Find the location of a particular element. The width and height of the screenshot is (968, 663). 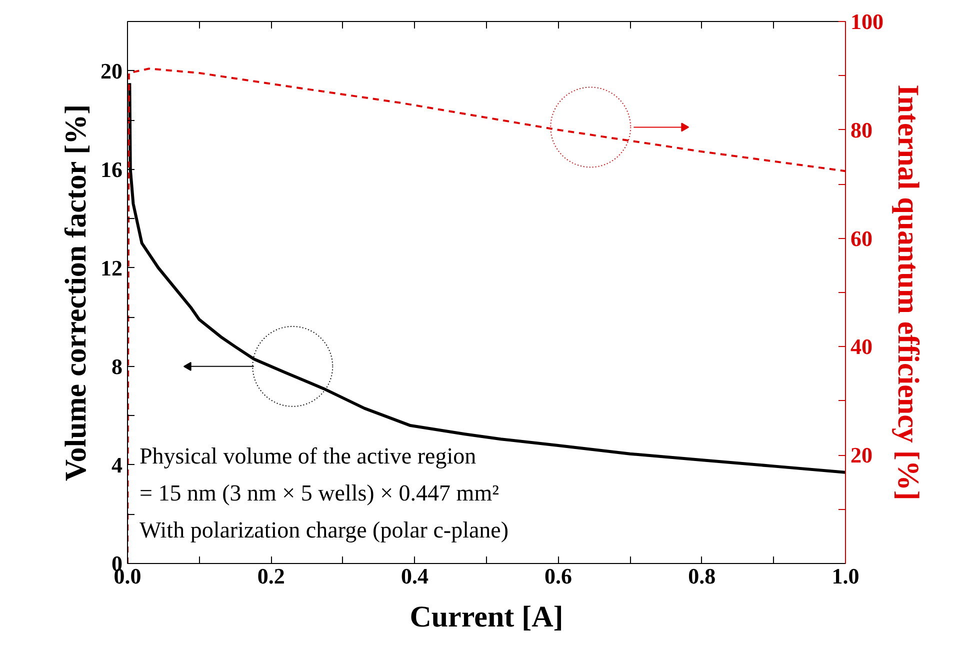

annotation: With polarization charge (polar c-plane) is located at coordinates (324, 530).